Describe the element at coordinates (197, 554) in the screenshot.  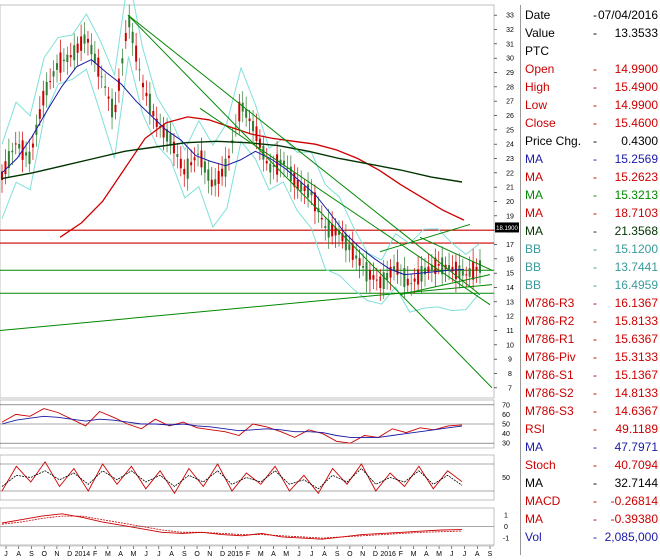
I see `x-tick-label-15: O` at that location.